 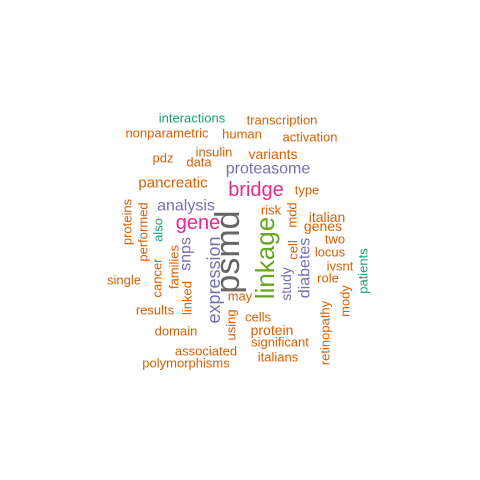 What do you see at coordinates (214, 279) in the screenshot?
I see `word-expression: expression` at bounding box center [214, 279].